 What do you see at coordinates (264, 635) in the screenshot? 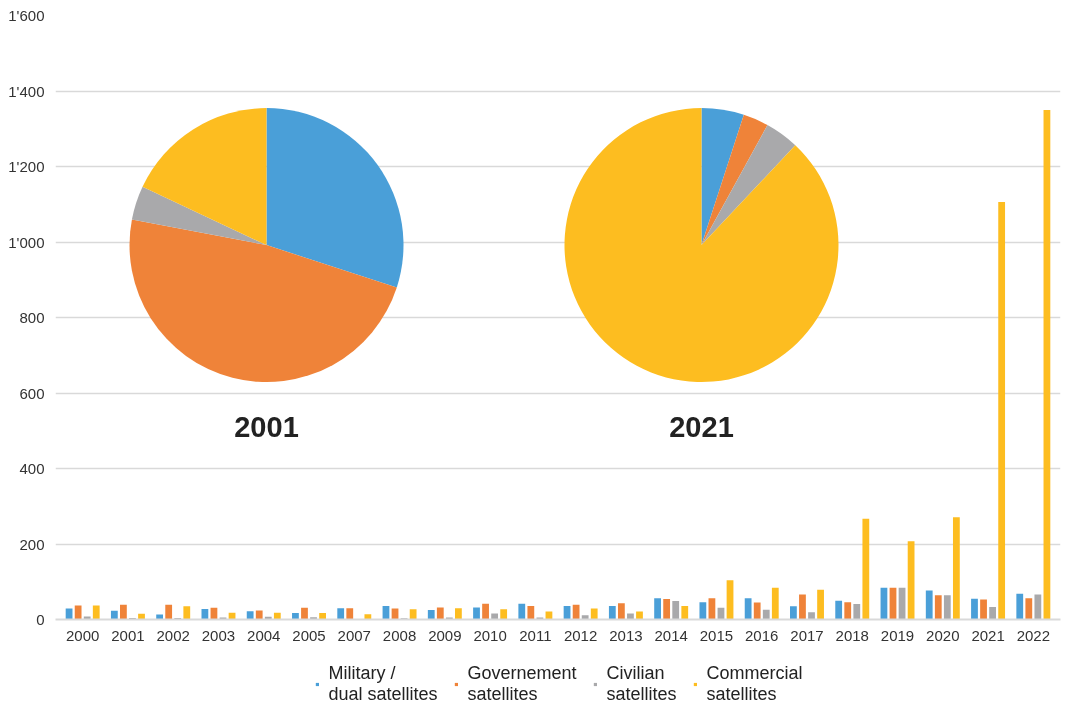
I see `x-tick-label: 2004` at bounding box center [264, 635].